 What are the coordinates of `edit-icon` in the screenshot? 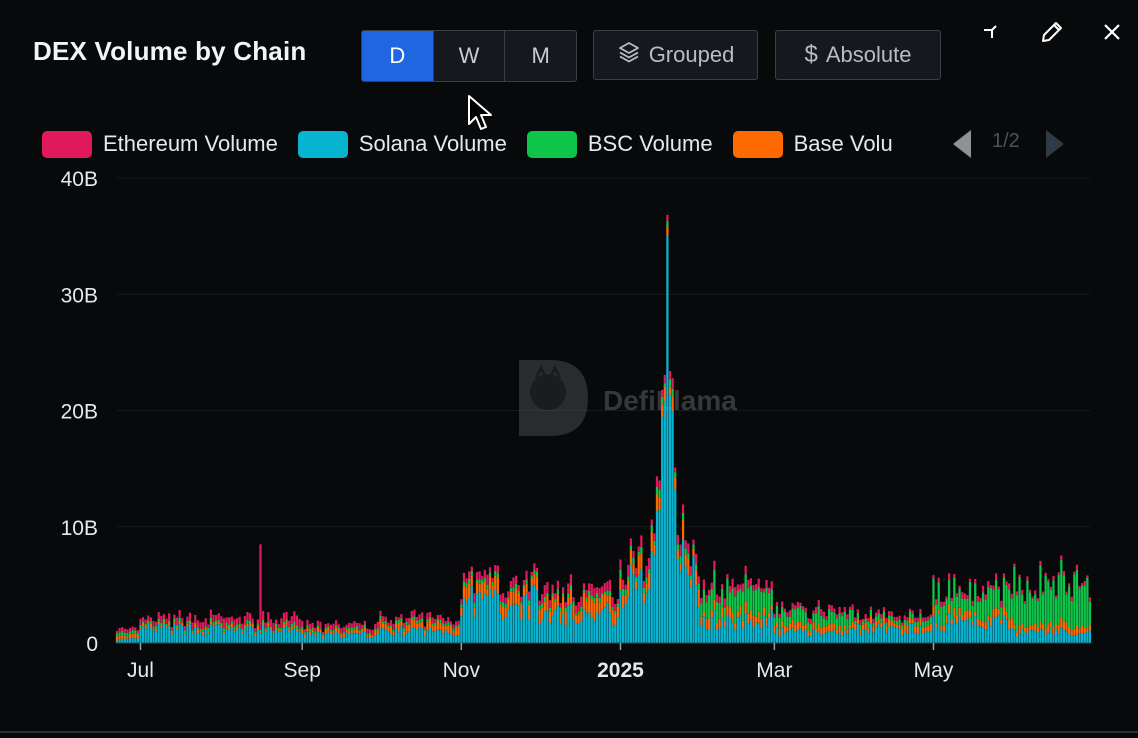 It's located at (1052, 32).